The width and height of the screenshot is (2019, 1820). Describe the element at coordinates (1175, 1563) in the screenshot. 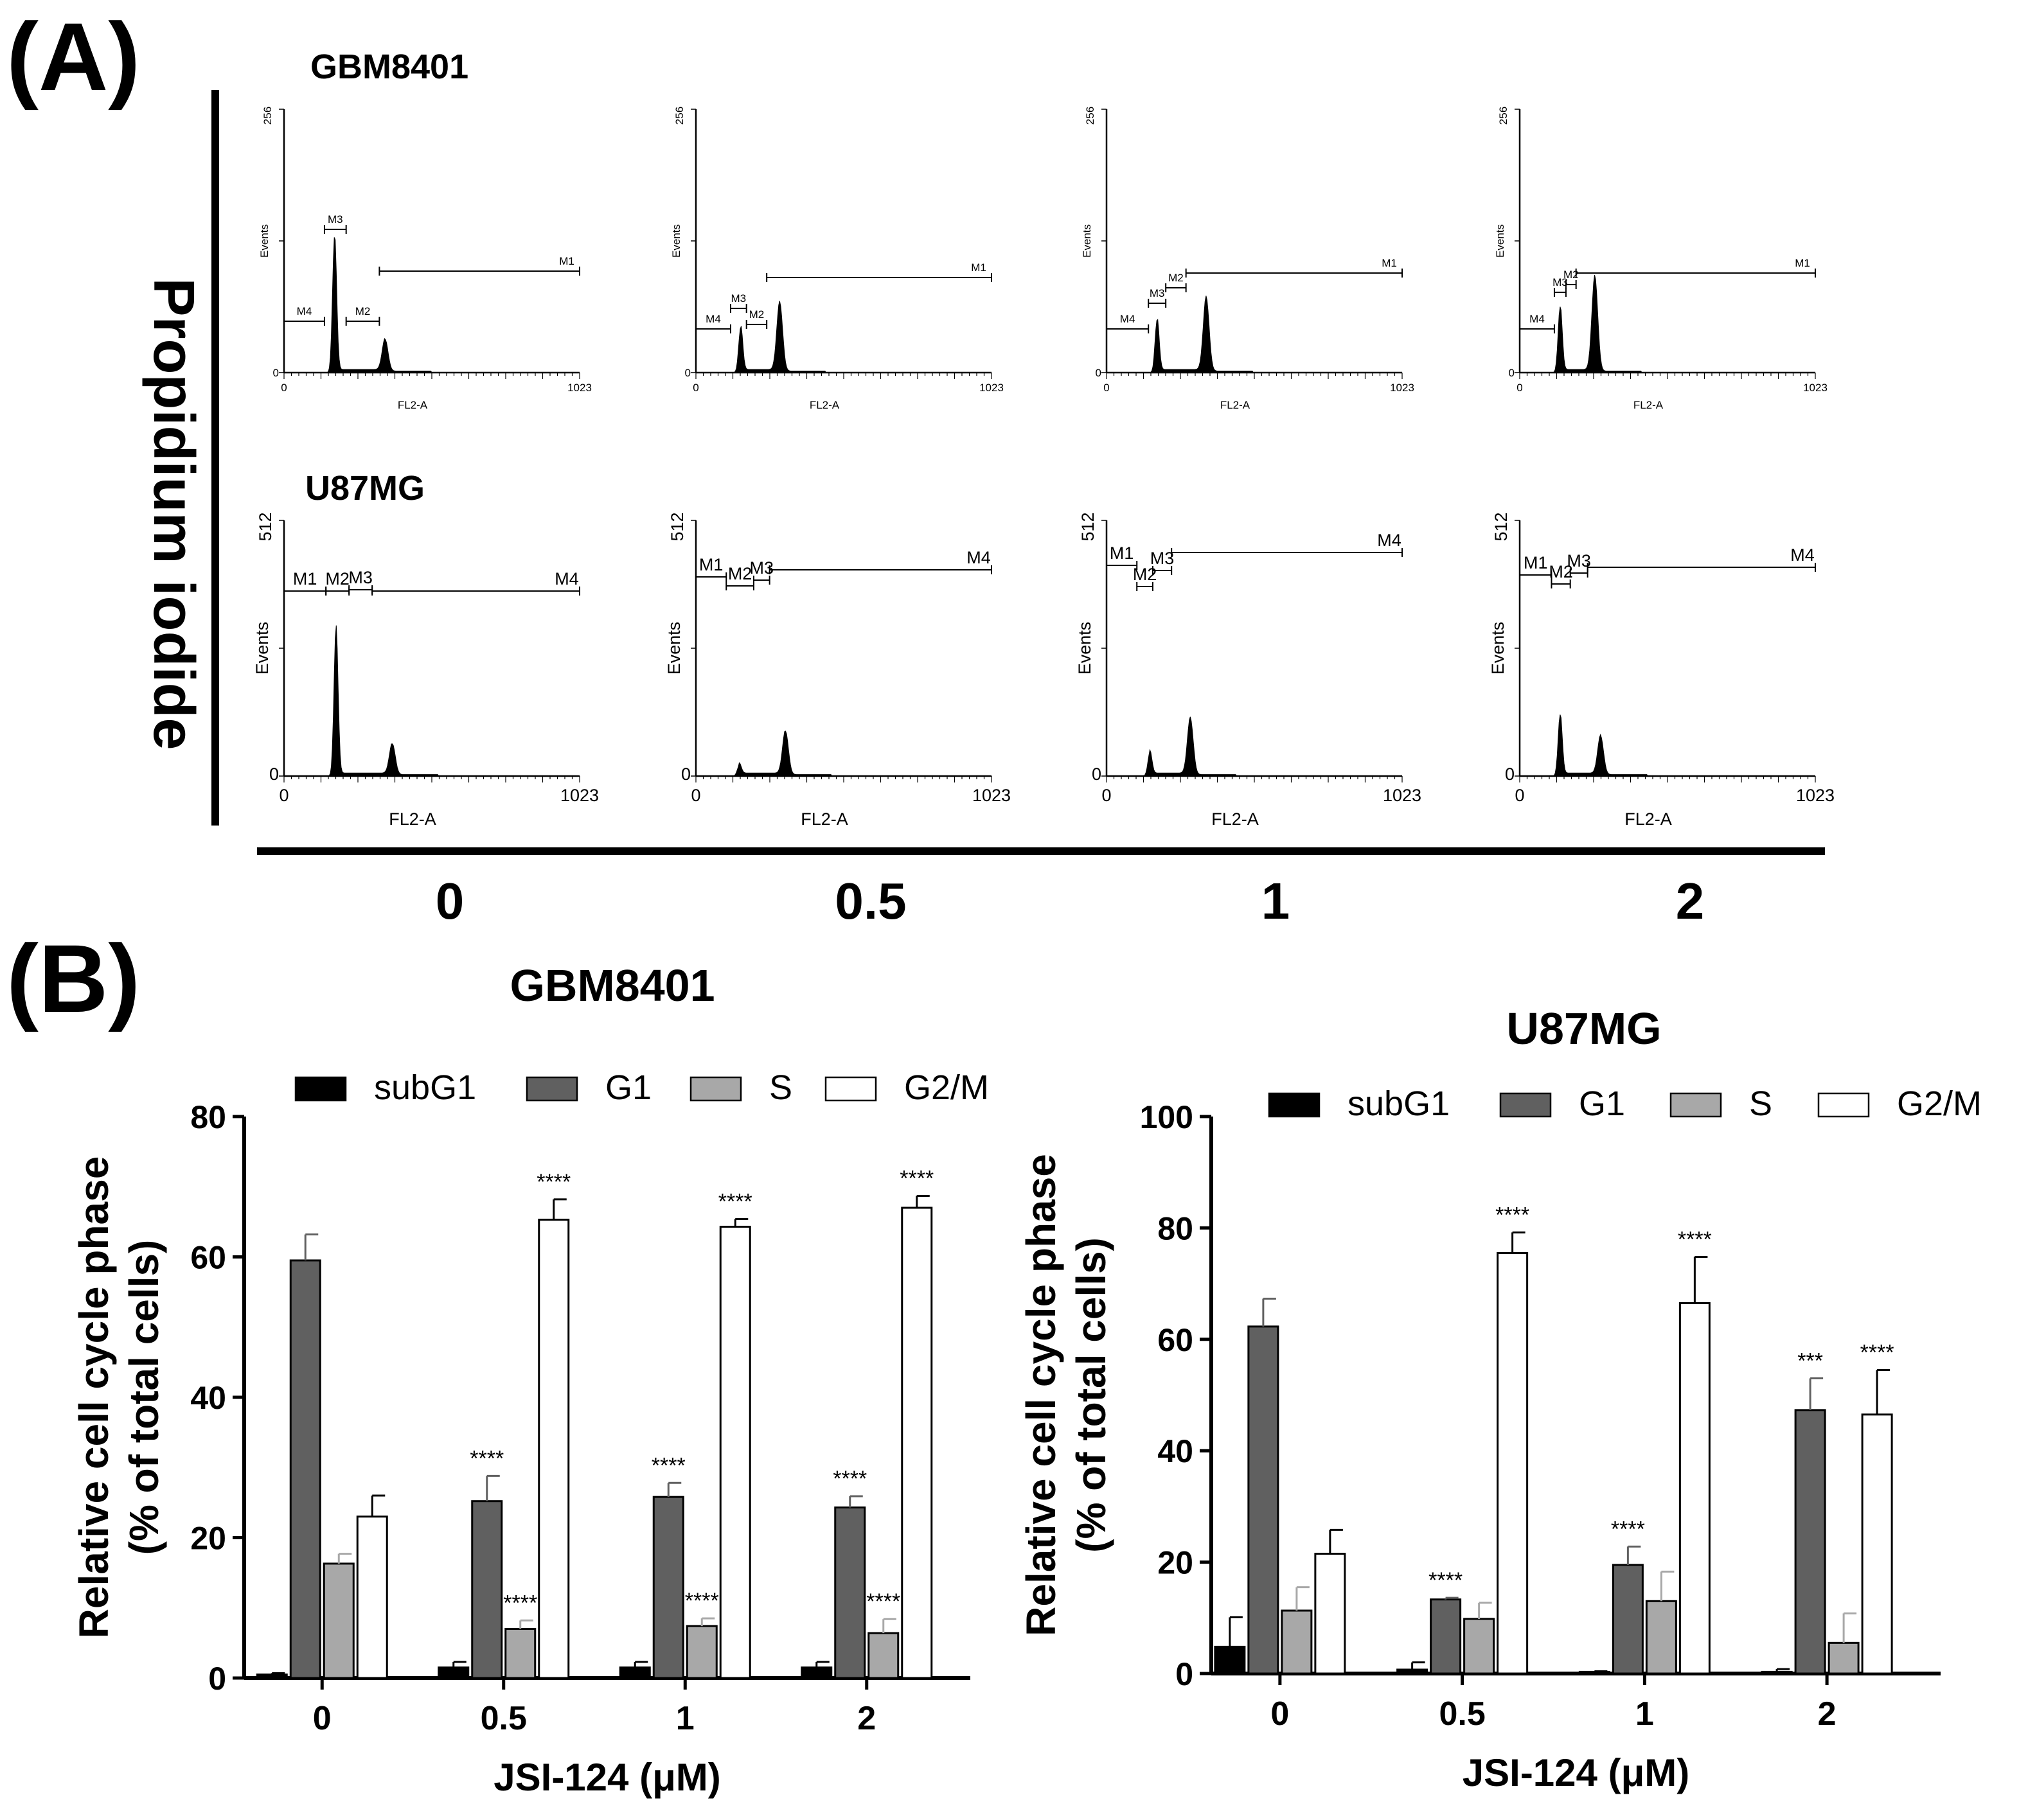

I see `y-tick-label: 20` at that location.